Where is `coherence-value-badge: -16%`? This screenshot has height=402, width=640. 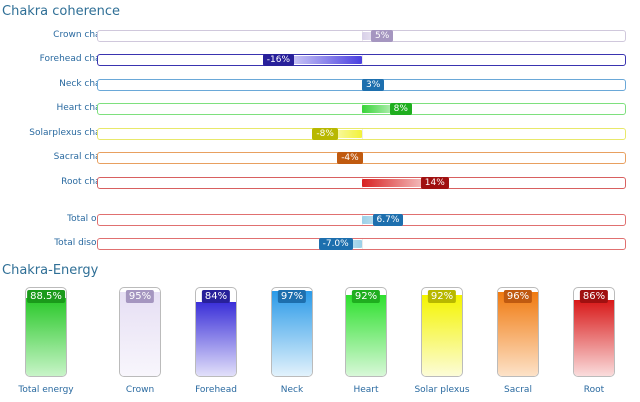 coherence-value-badge: -16% is located at coordinates (278, 60).